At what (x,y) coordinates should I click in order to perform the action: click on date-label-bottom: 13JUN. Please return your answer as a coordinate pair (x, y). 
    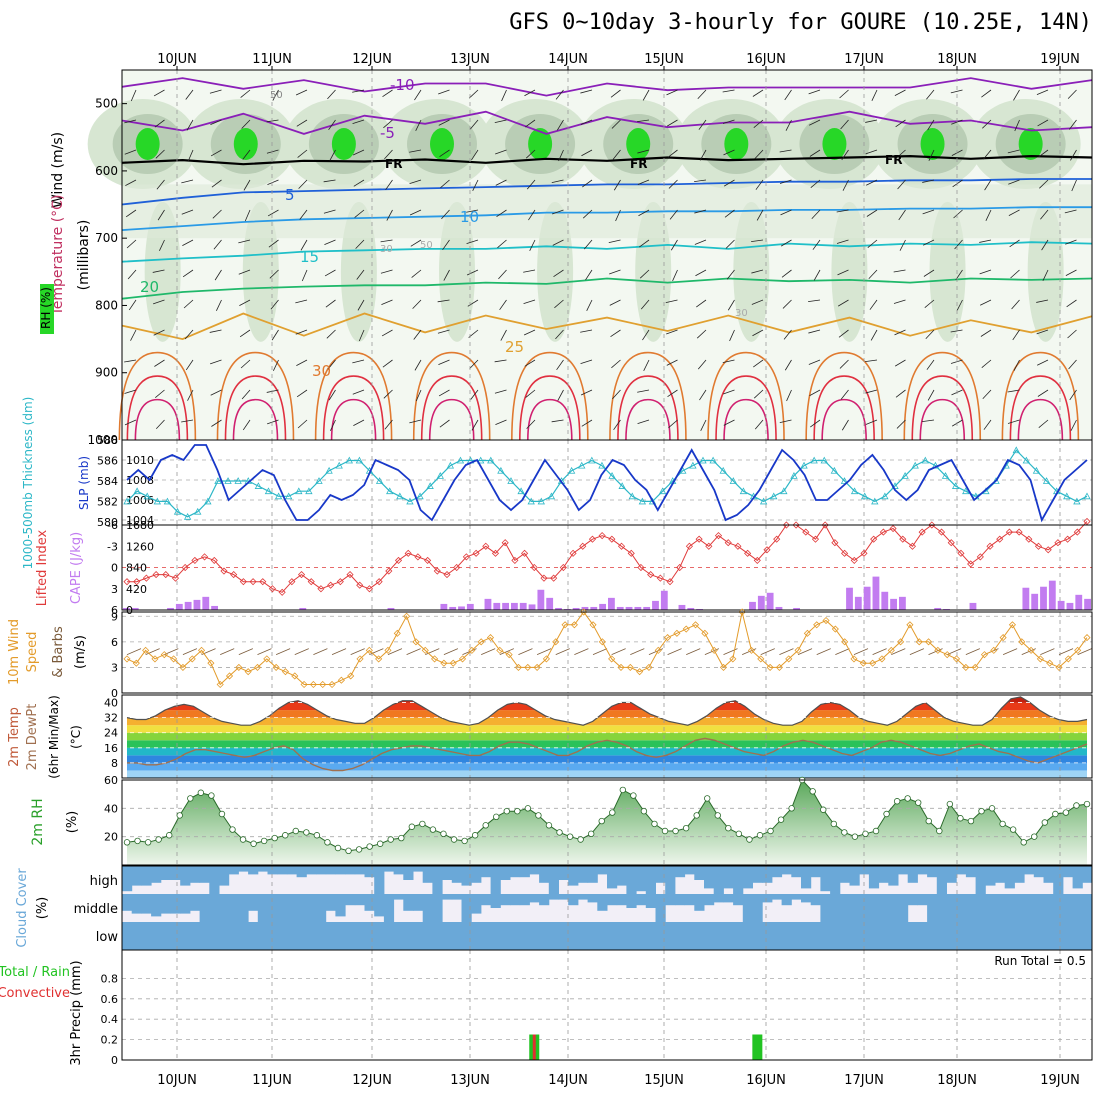
    Looking at the image, I should click on (470, 1080).